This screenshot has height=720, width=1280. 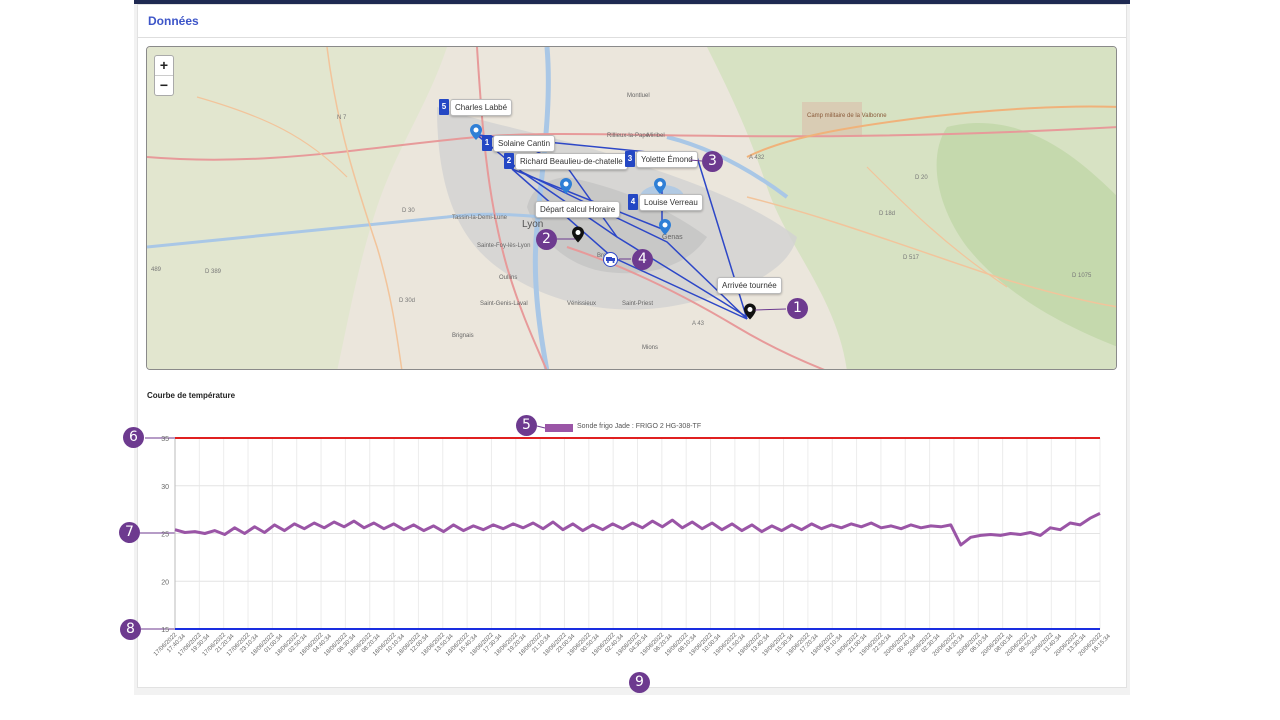 I want to click on map-road-label: A 43, so click(x=698, y=324).